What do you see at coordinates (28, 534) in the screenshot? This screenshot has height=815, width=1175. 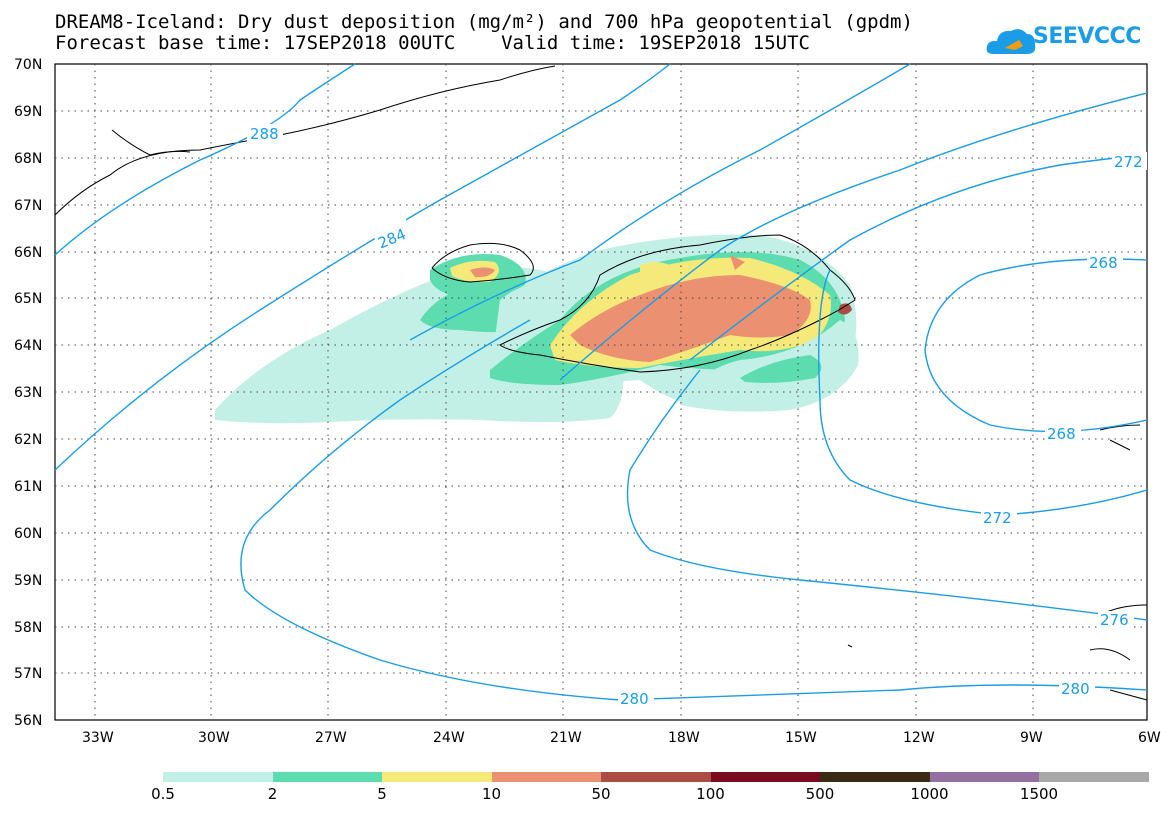 I see `lat-label: 60N` at bounding box center [28, 534].